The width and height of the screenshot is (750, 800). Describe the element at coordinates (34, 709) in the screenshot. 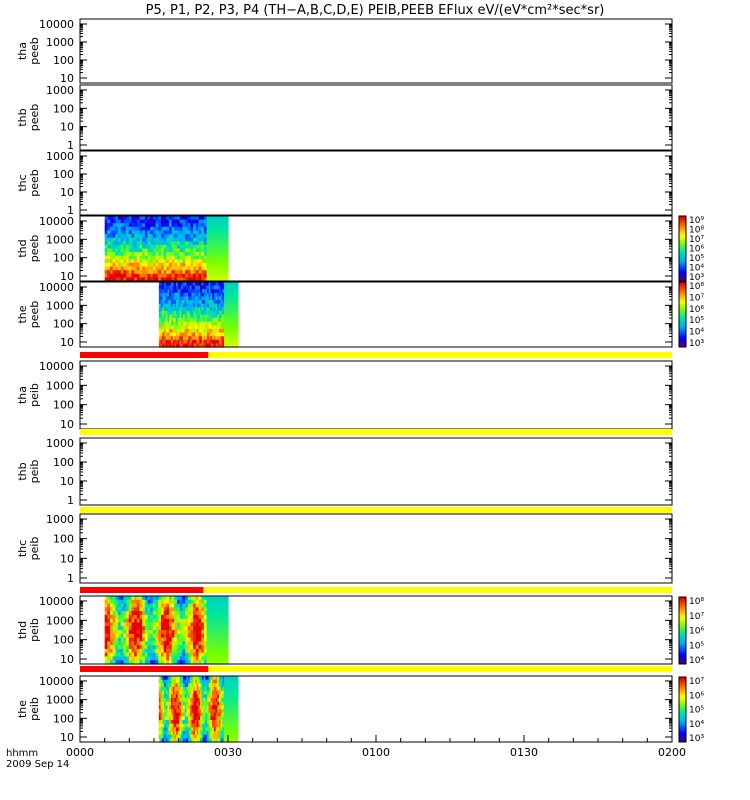

I see `y-axis-product-label: peib` at that location.